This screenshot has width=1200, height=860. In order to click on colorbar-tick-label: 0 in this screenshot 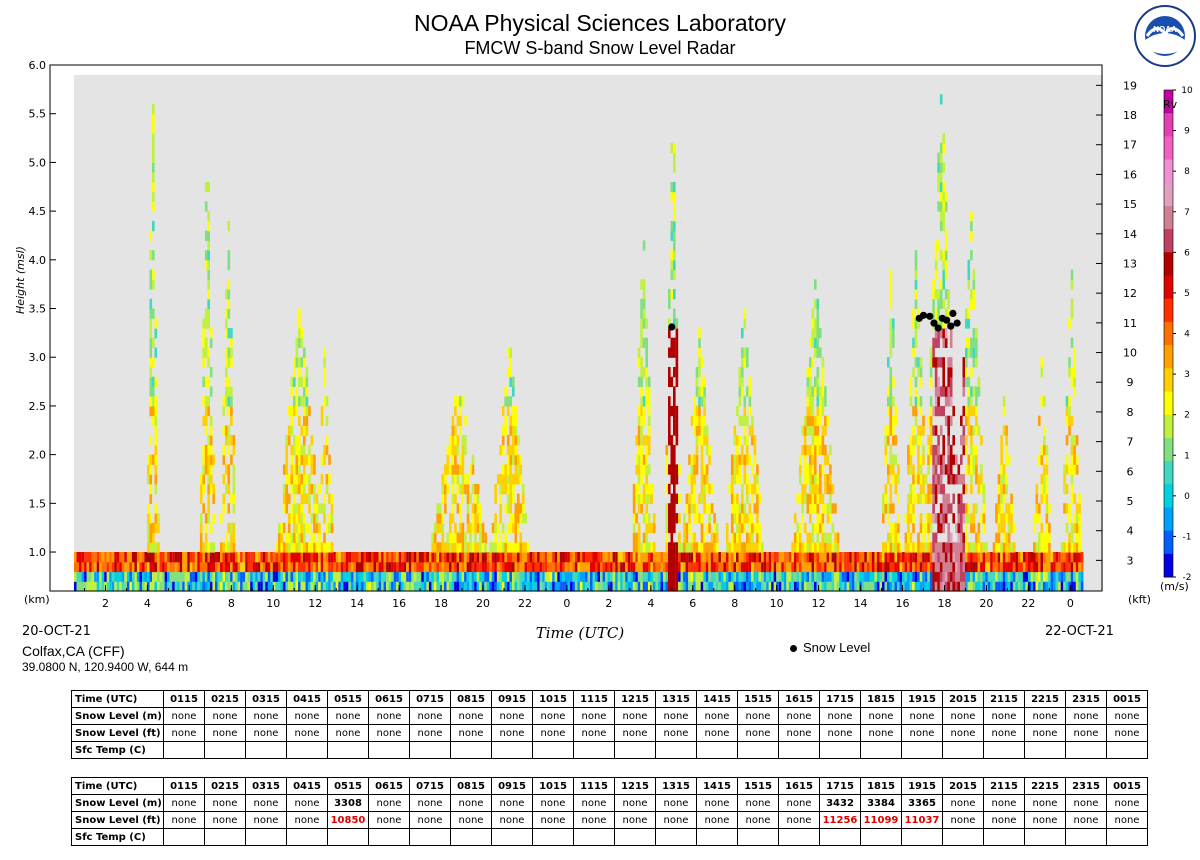, I will do `click(1187, 497)`.